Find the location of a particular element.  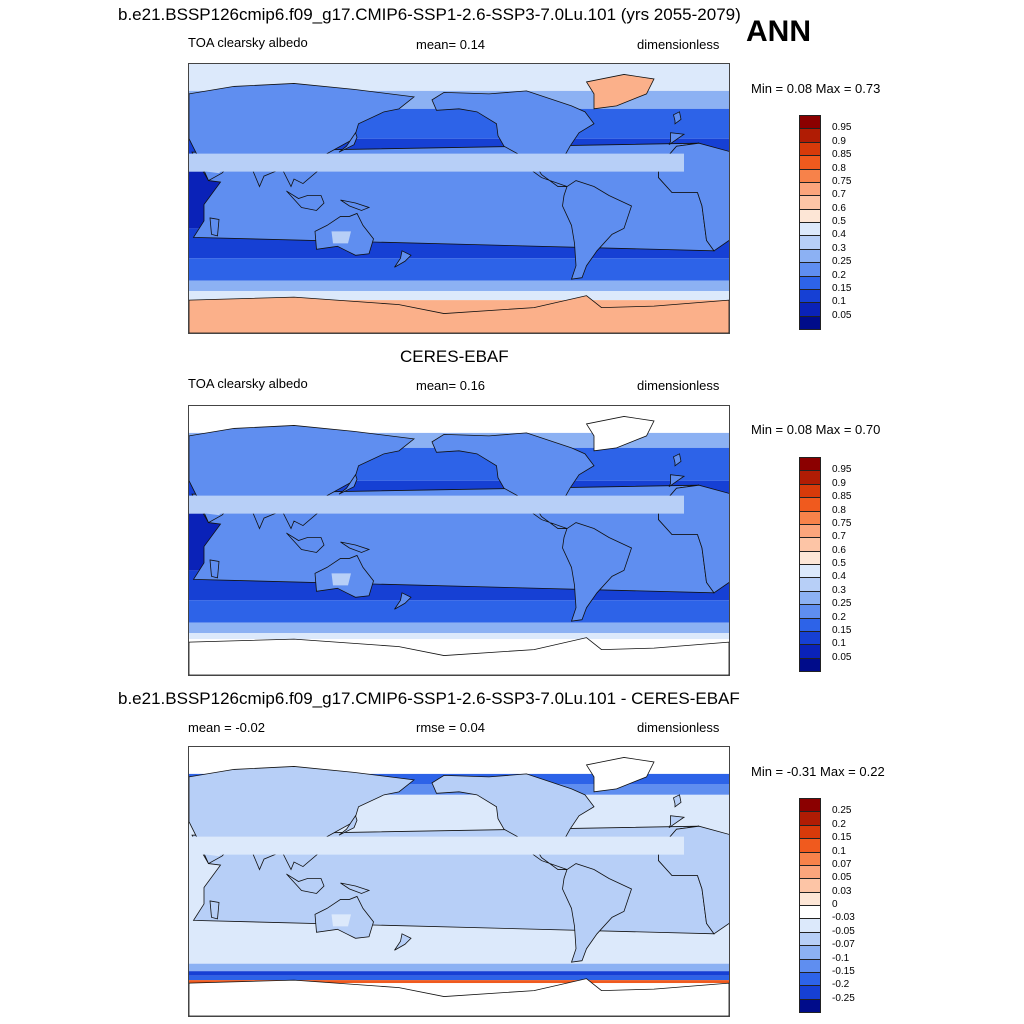

colorbar-tick-label: 0.1 is located at coordinates (839, 851).